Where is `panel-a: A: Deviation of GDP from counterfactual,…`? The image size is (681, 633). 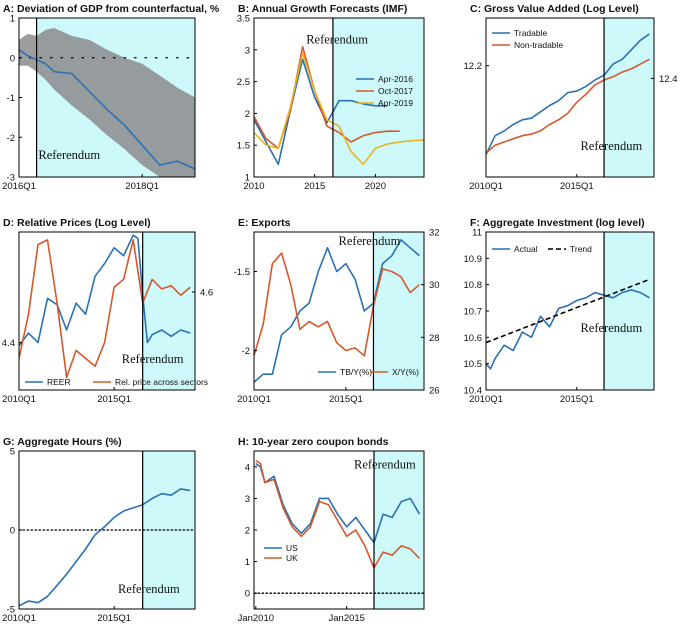 panel-a: A: Deviation of GDP from counterfactual,… is located at coordinates (111, 97).